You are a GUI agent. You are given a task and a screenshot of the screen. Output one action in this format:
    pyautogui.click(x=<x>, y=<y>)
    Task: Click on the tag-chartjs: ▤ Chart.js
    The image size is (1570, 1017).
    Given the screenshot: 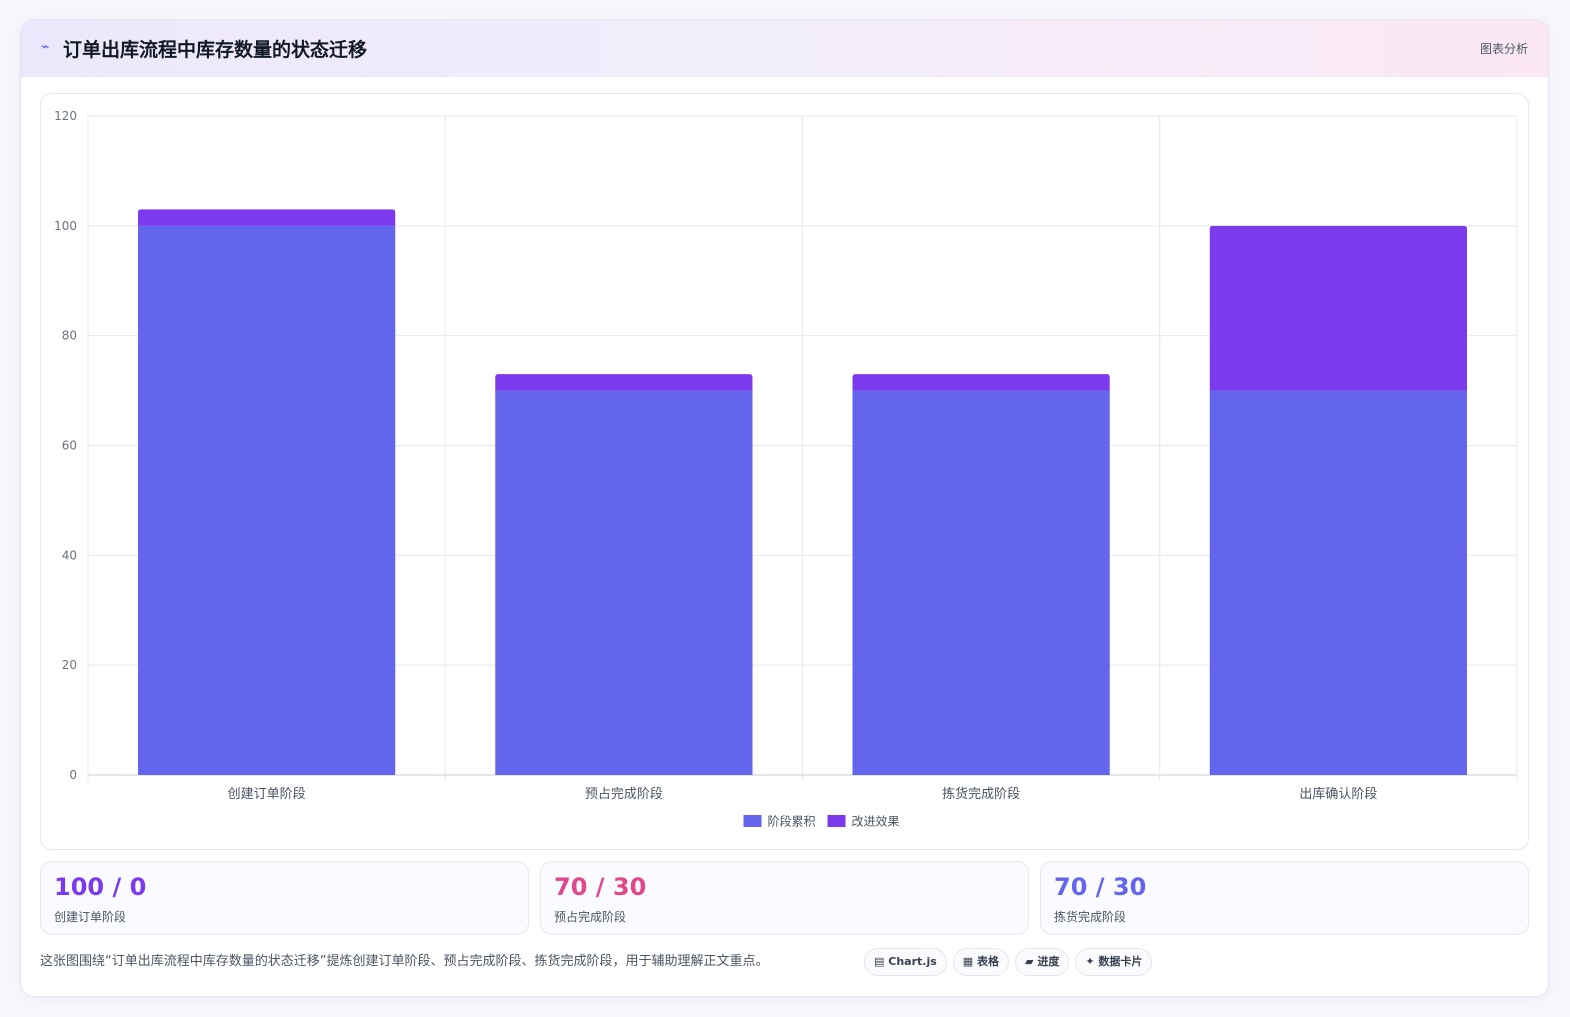 What is the action you would take?
    pyautogui.click(x=905, y=962)
    